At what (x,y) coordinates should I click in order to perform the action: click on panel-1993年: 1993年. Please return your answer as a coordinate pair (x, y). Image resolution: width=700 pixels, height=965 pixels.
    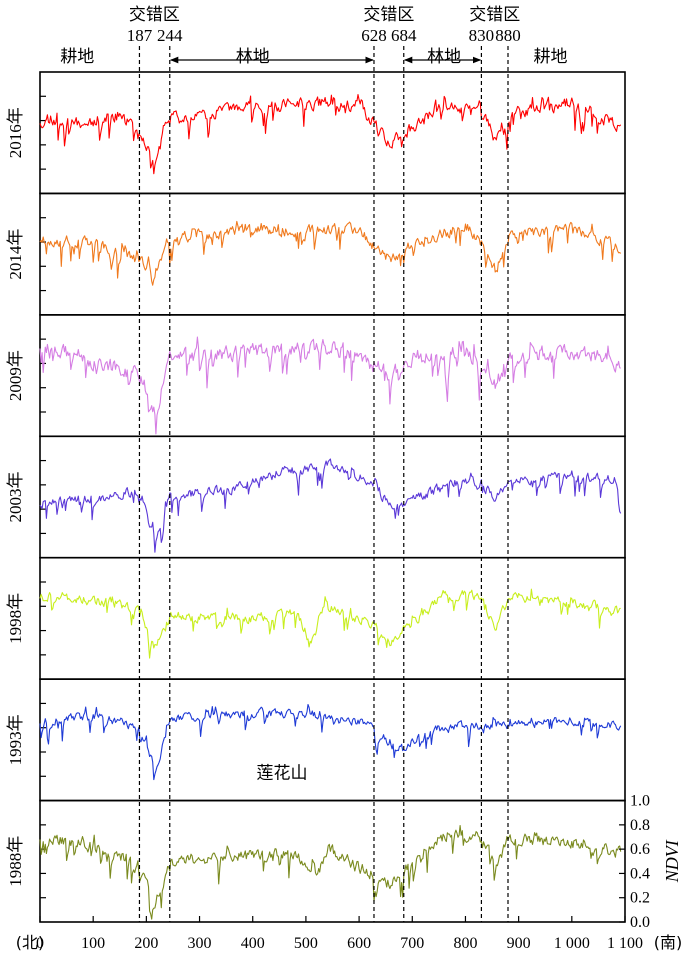
    Looking at the image, I should click on (316, 740).